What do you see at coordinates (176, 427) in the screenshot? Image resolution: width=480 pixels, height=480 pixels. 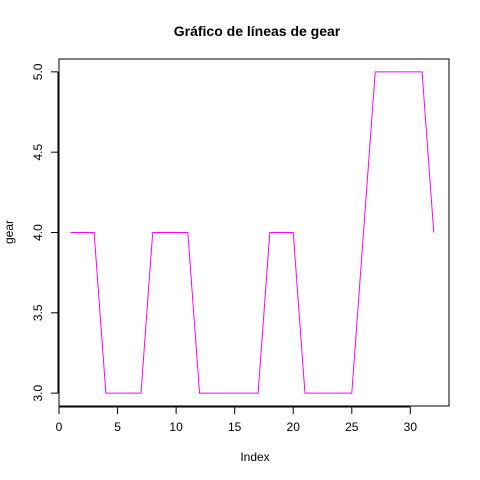 I see `x-tick-label: 10` at bounding box center [176, 427].